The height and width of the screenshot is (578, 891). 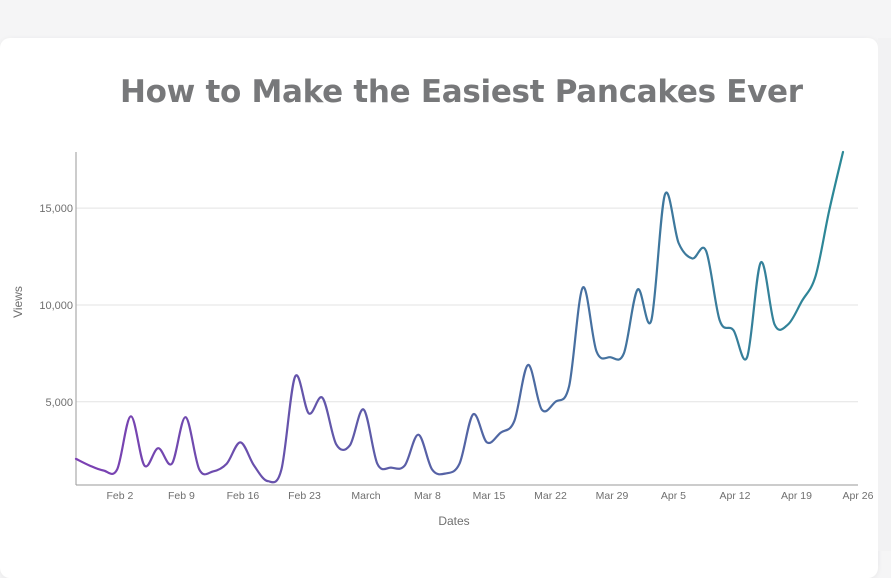 What do you see at coordinates (735, 496) in the screenshot?
I see `x-tick-label: Apr 12` at bounding box center [735, 496].